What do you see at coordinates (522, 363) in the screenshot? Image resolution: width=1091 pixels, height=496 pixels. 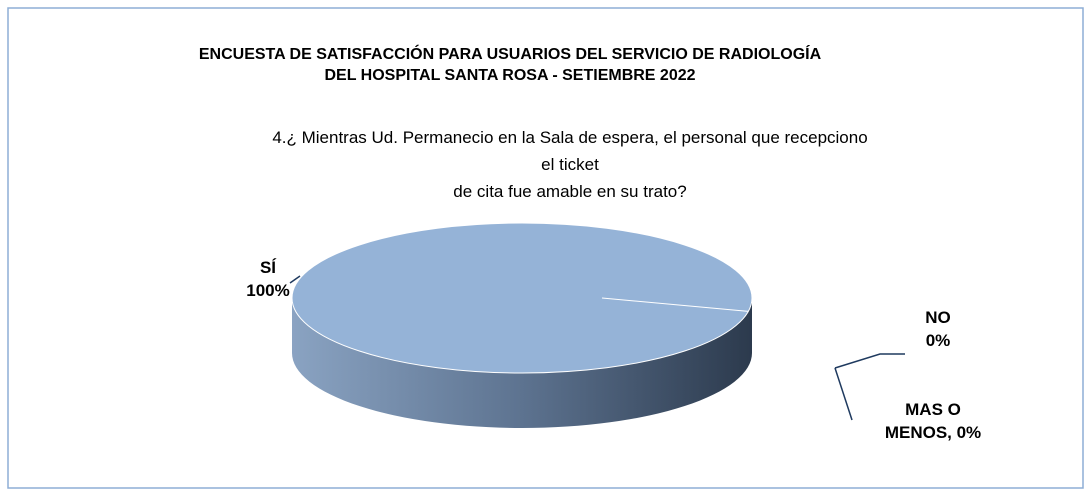 I see `pie-side` at bounding box center [522, 363].